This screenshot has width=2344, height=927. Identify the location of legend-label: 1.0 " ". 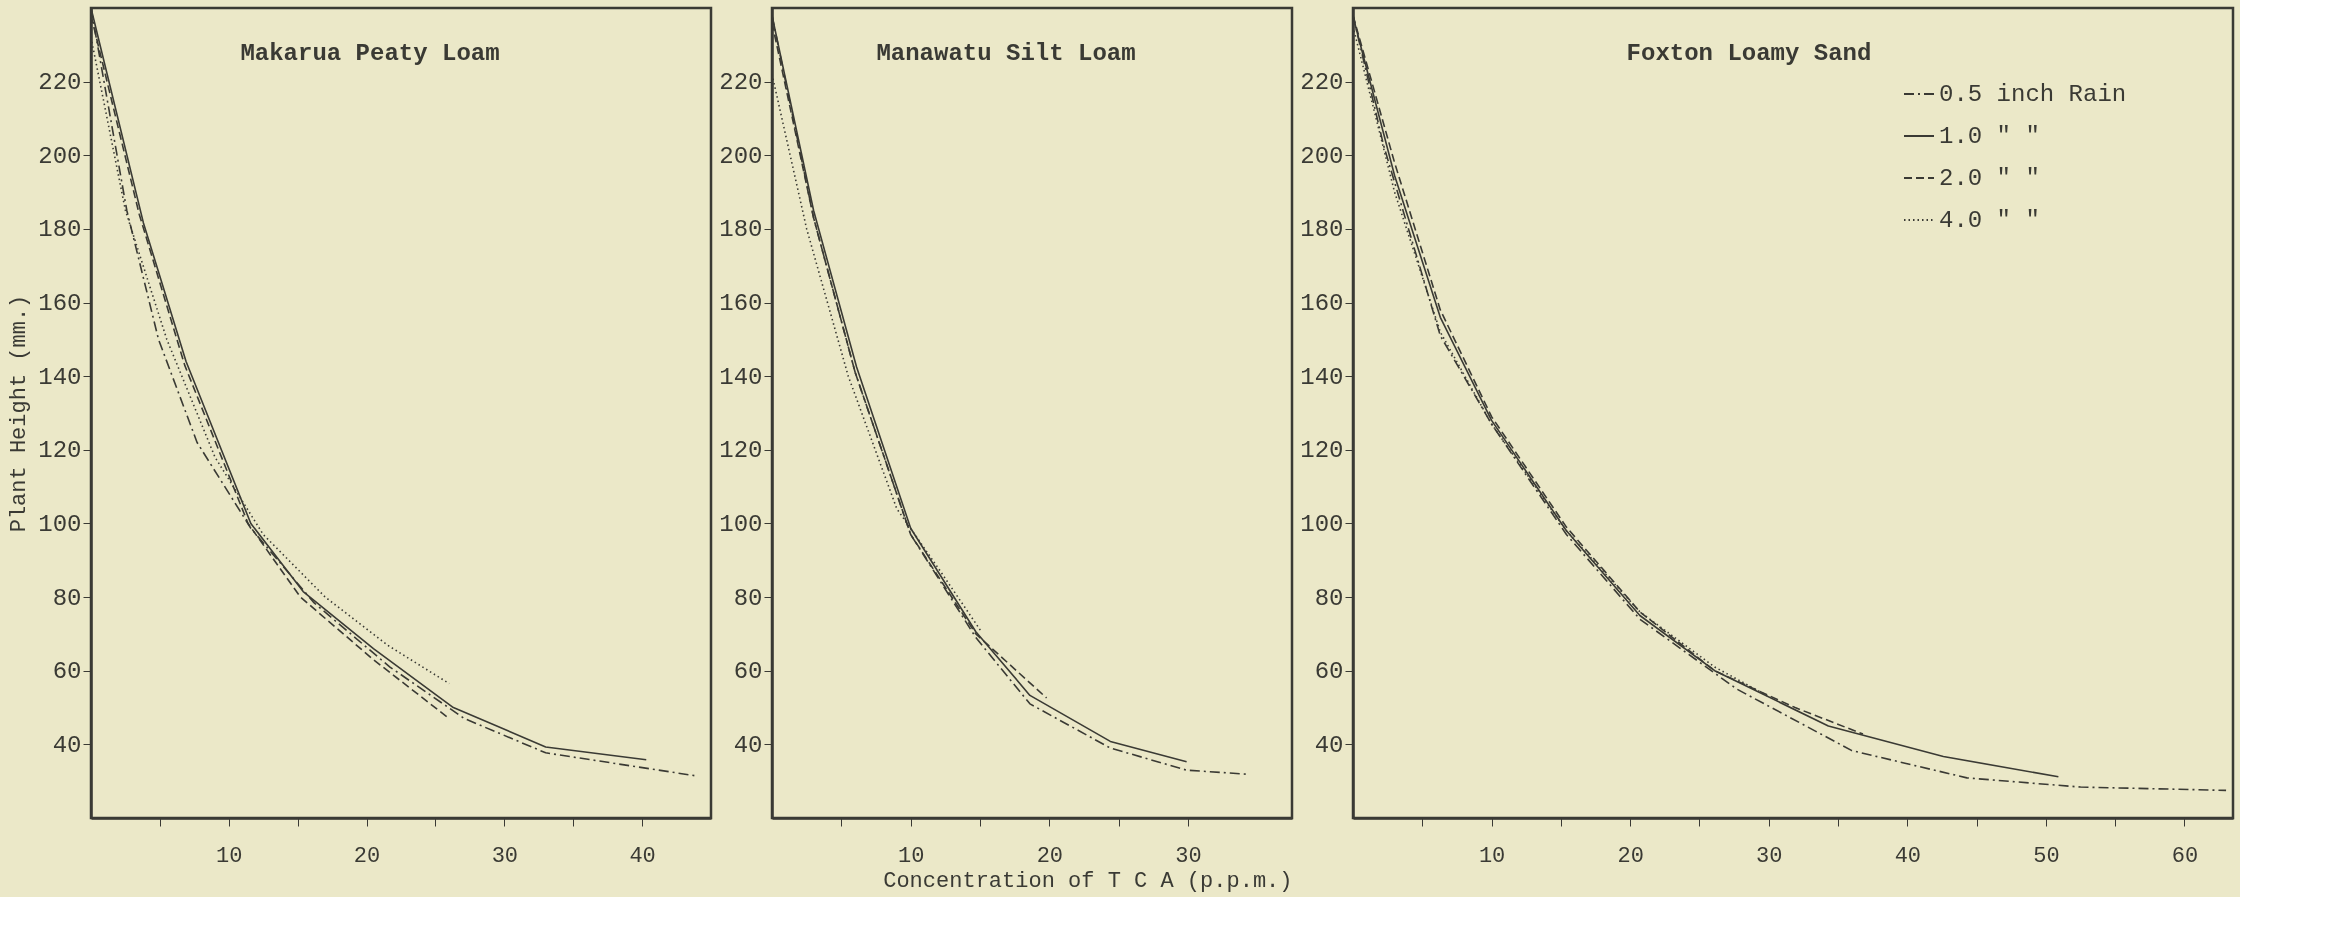
(1989, 136).